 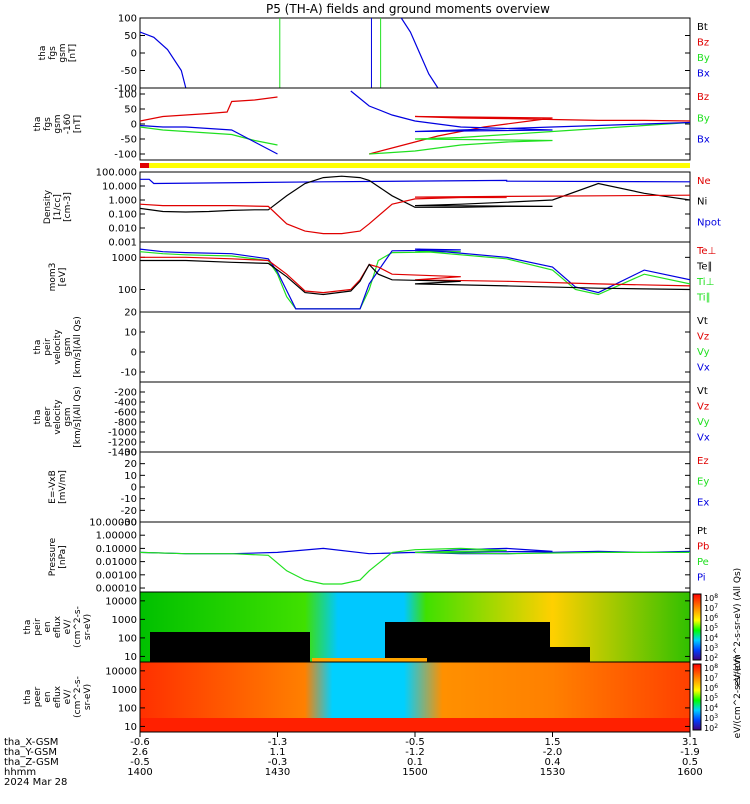 I want to click on series-line-pe, so click(x=415, y=566).